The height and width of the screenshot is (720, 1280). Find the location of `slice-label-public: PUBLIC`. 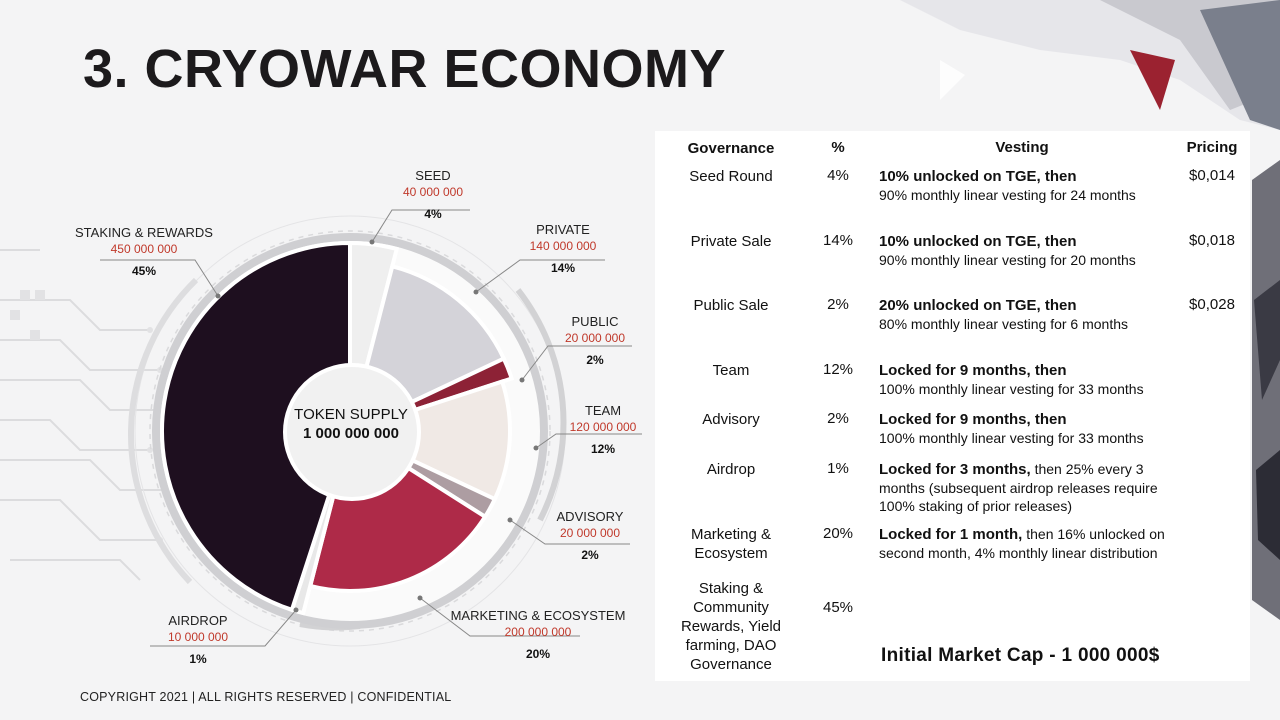

slice-label-public: PUBLIC is located at coordinates (595, 321).